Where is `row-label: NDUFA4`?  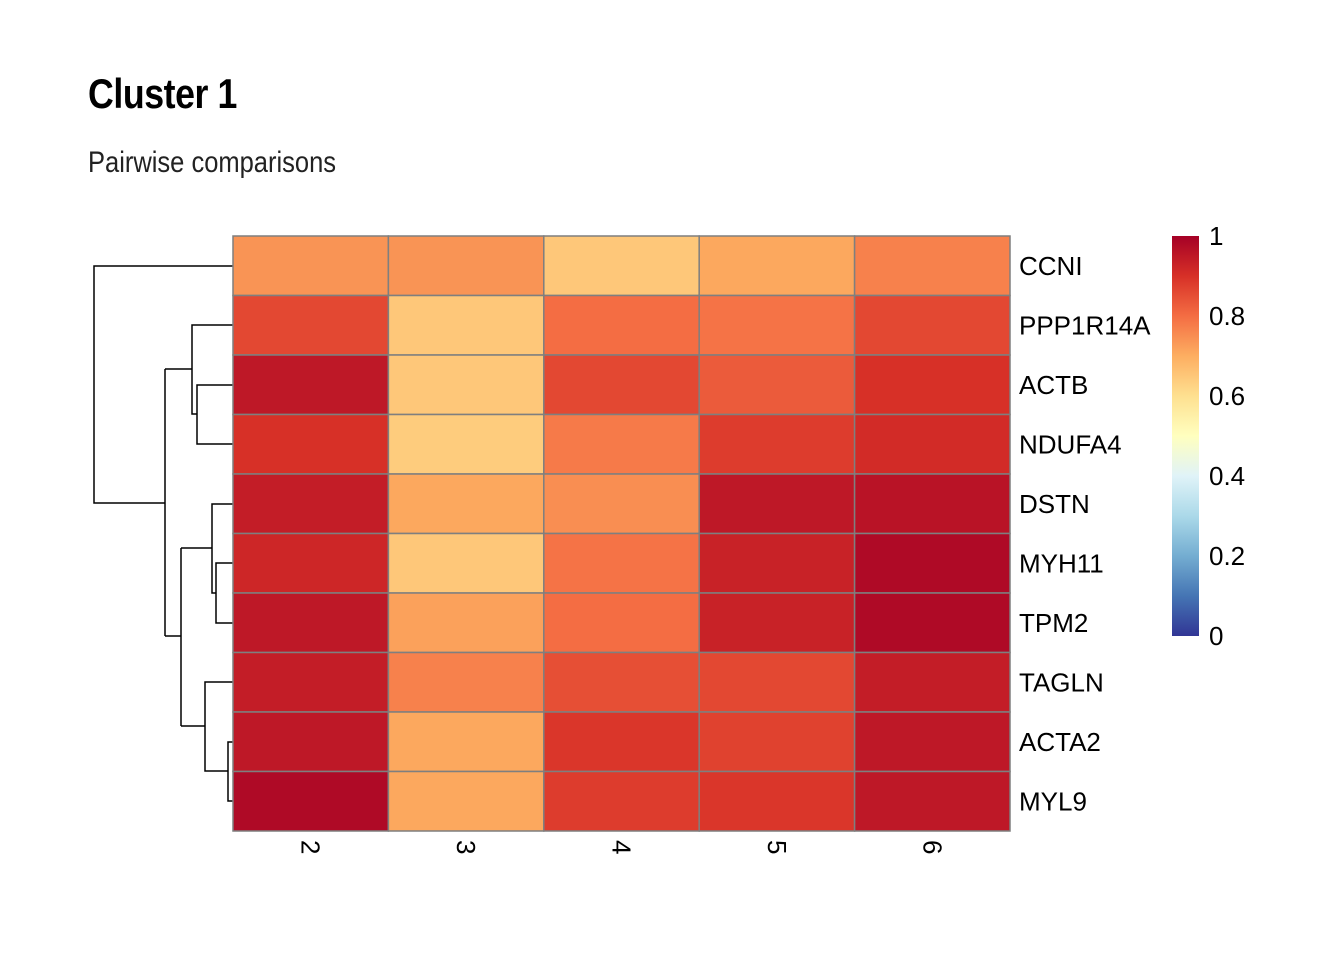 row-label: NDUFA4 is located at coordinates (1070, 444).